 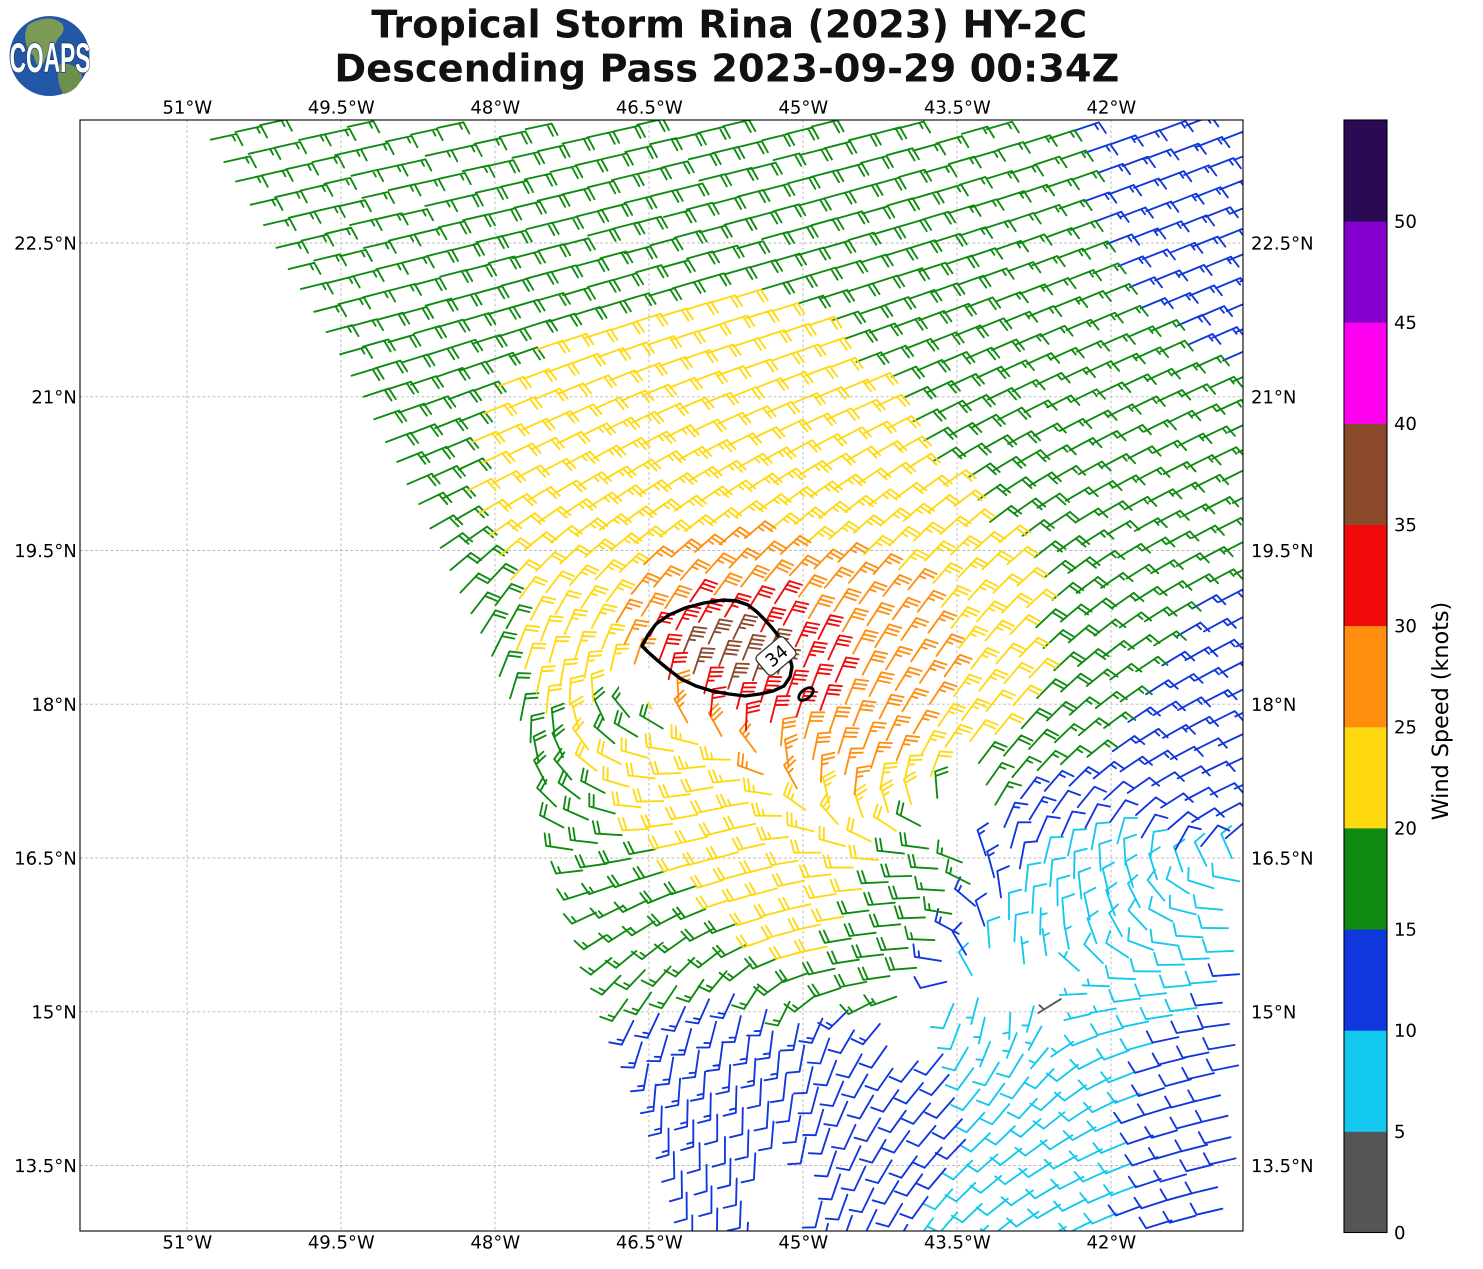 What do you see at coordinates (50, 58) in the screenshot?
I see `svg-text: COAPS` at bounding box center [50, 58].